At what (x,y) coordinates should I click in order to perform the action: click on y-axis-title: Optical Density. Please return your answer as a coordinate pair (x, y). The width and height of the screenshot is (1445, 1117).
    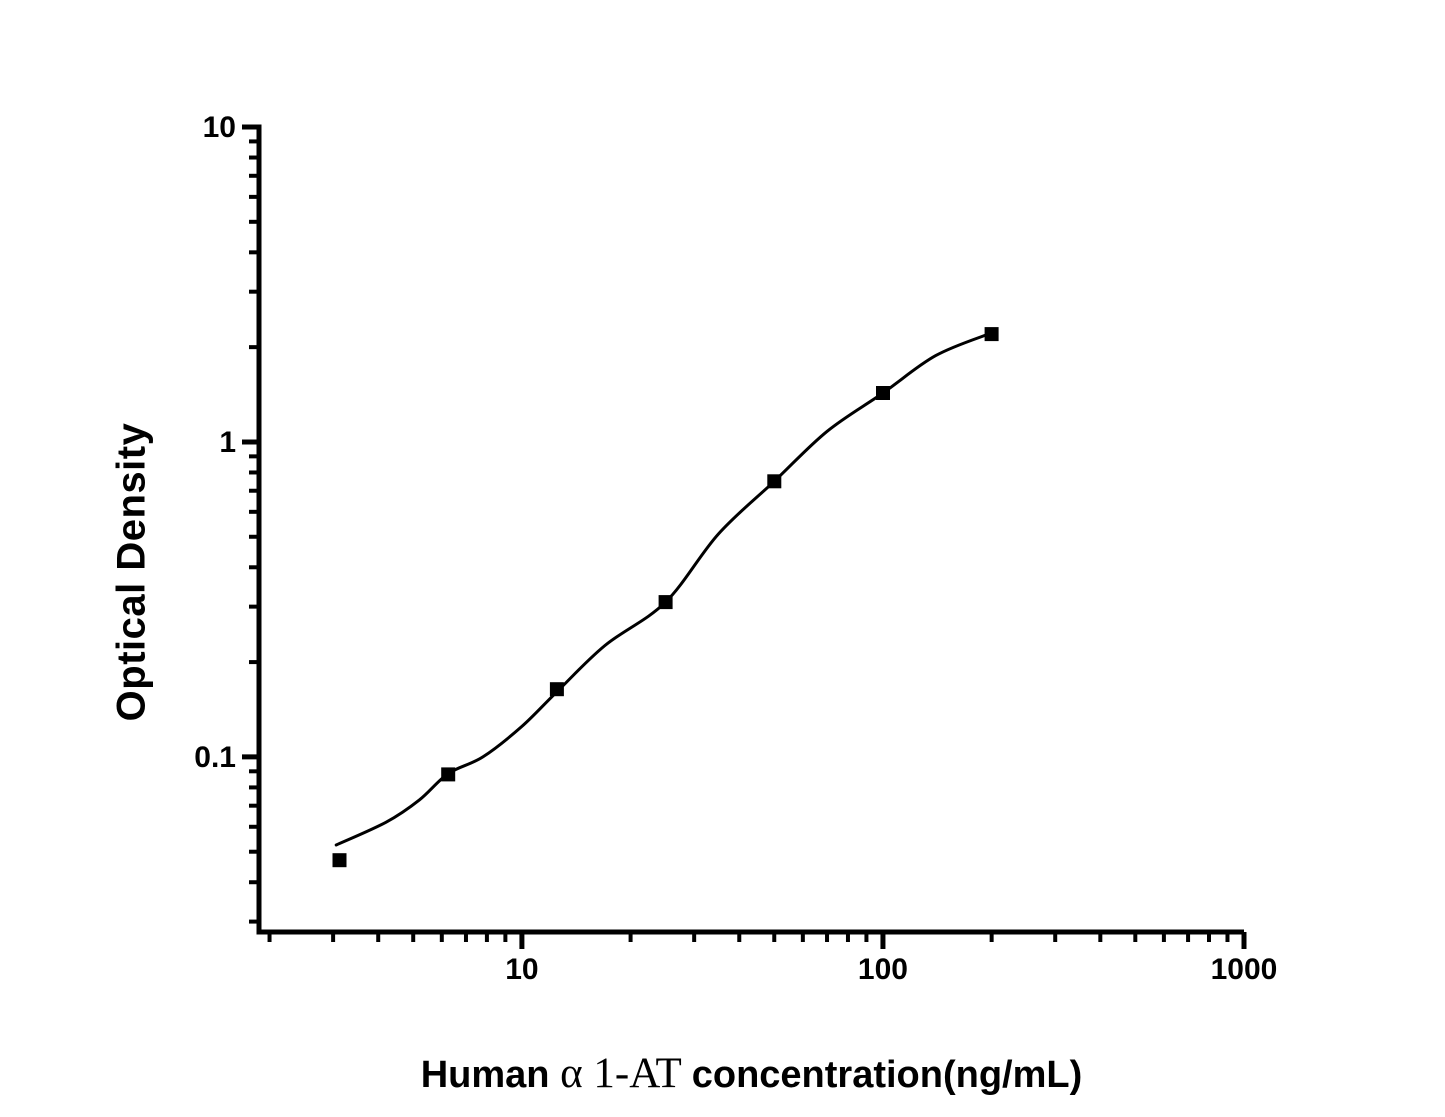
    Looking at the image, I should click on (131, 572).